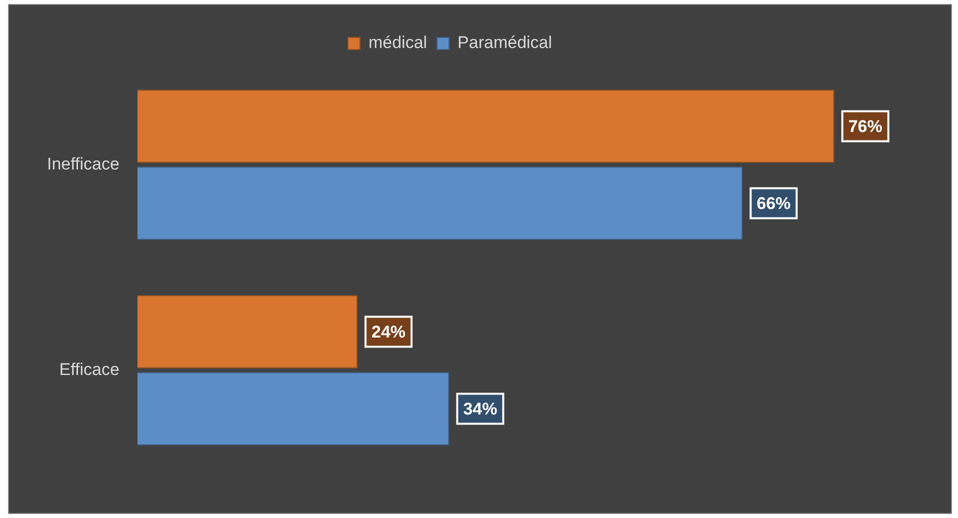 The height and width of the screenshot is (518, 958). Describe the element at coordinates (83, 164) in the screenshot. I see `y-tick-label: Inefficace` at that location.